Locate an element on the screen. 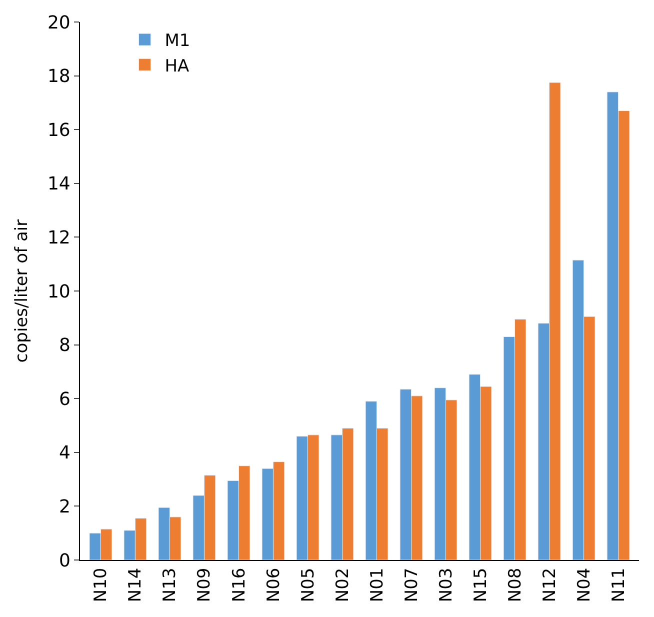 The image size is (654, 617). y-tick-label: 4 is located at coordinates (64, 453).